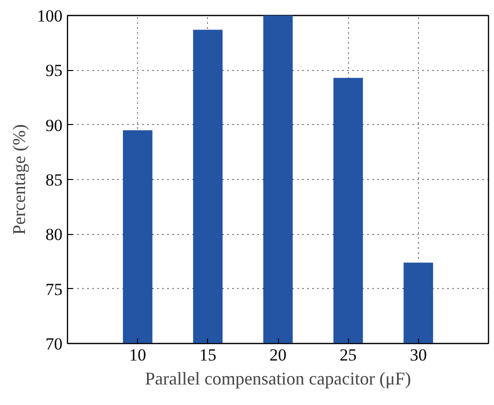  I want to click on x-tick-label: 15, so click(207, 355).